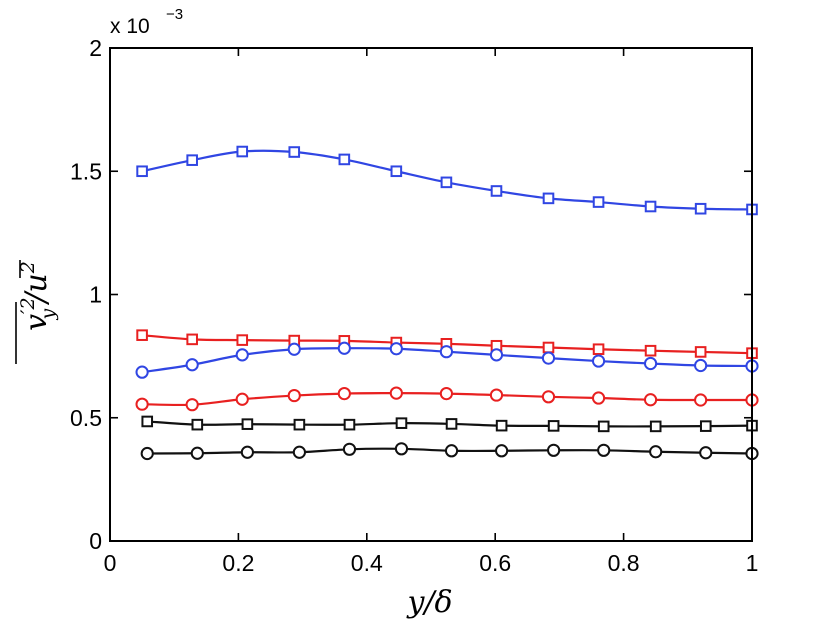 The image size is (830, 625). Describe the element at coordinates (28, 267) in the screenshot. I see `y-label-den-sup: 2` at that location.